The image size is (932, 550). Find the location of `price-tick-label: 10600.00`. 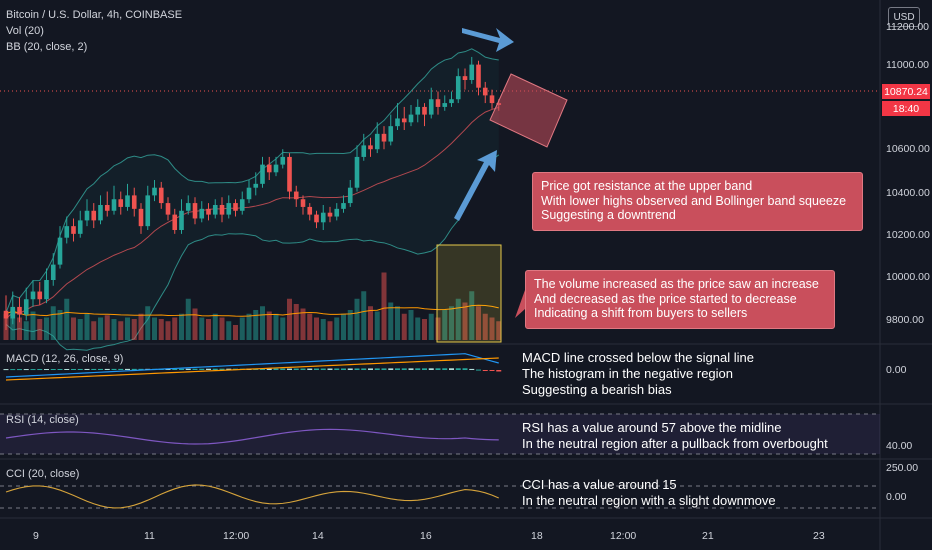

price-tick-label: 10600.00 is located at coordinates (908, 149).